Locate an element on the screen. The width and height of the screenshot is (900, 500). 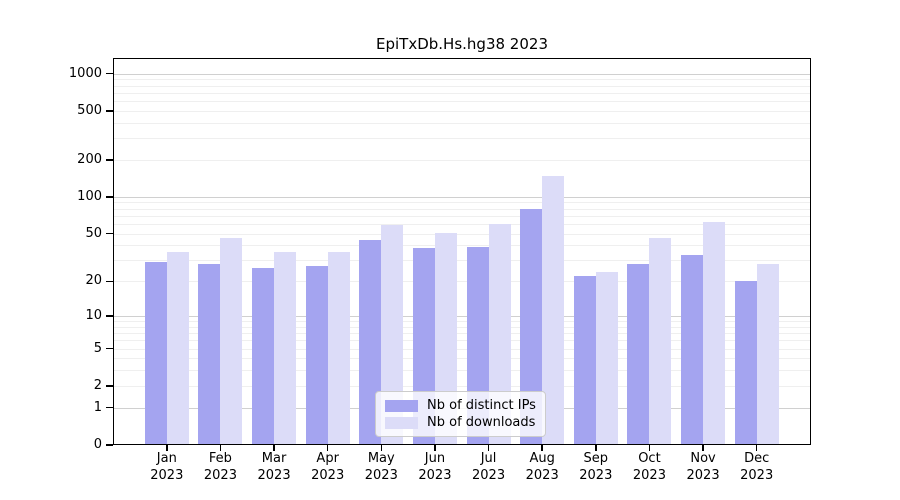
bar-apr-downloads is located at coordinates (338, 348).